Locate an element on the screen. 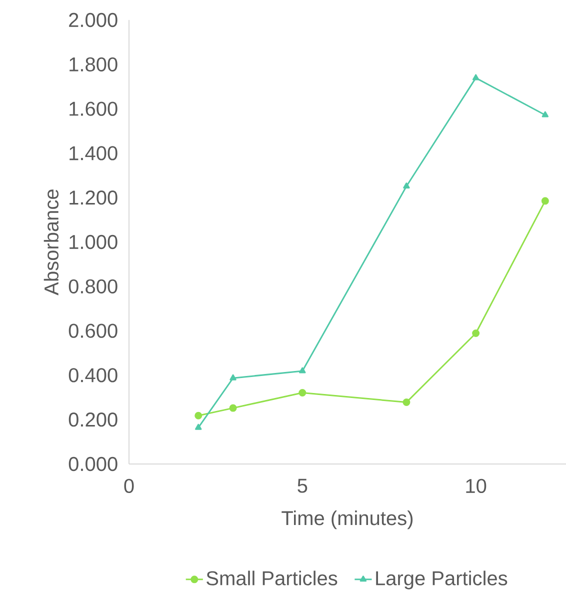 Image resolution: width=566 pixels, height=597 pixels. legend-label: Small Particles is located at coordinates (271, 578).